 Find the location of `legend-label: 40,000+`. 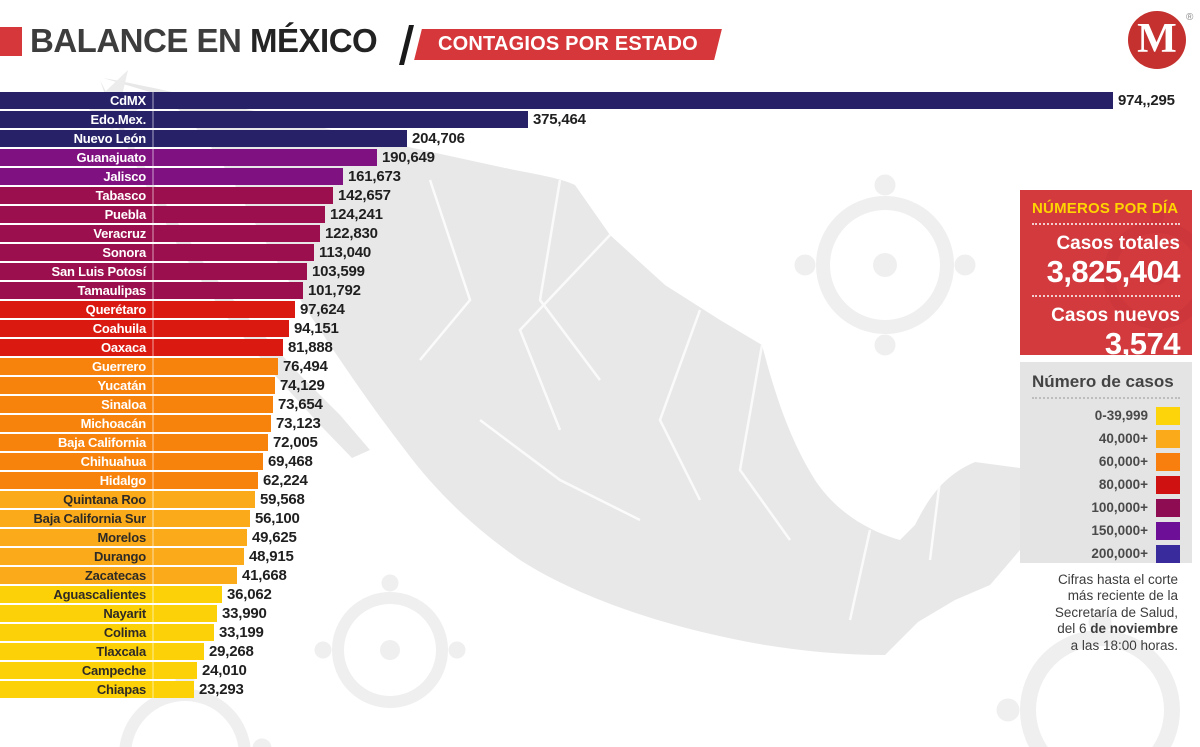

legend-label: 40,000+ is located at coordinates (1123, 438).